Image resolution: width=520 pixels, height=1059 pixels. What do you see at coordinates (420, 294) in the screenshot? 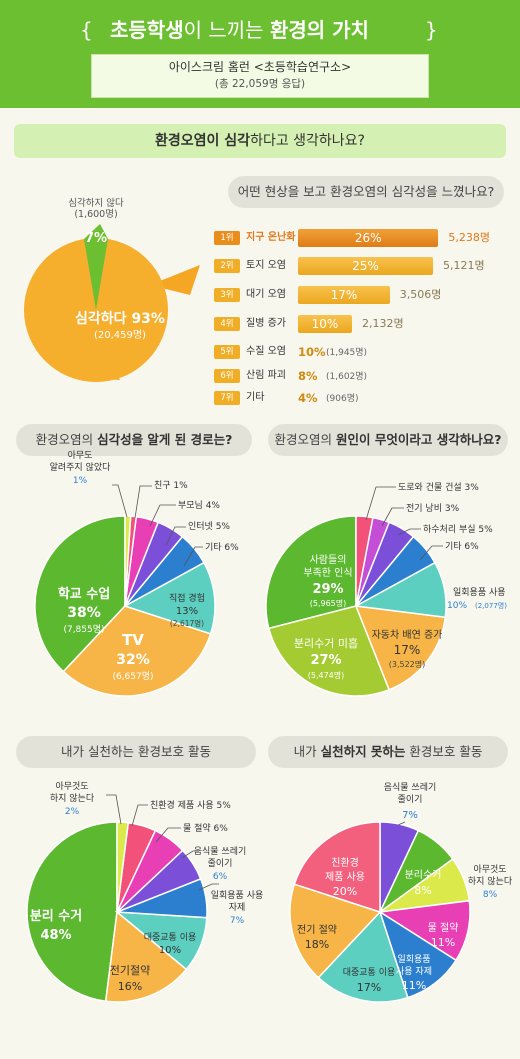
I see `bar-count-label: 3,506명` at bounding box center [420, 294].